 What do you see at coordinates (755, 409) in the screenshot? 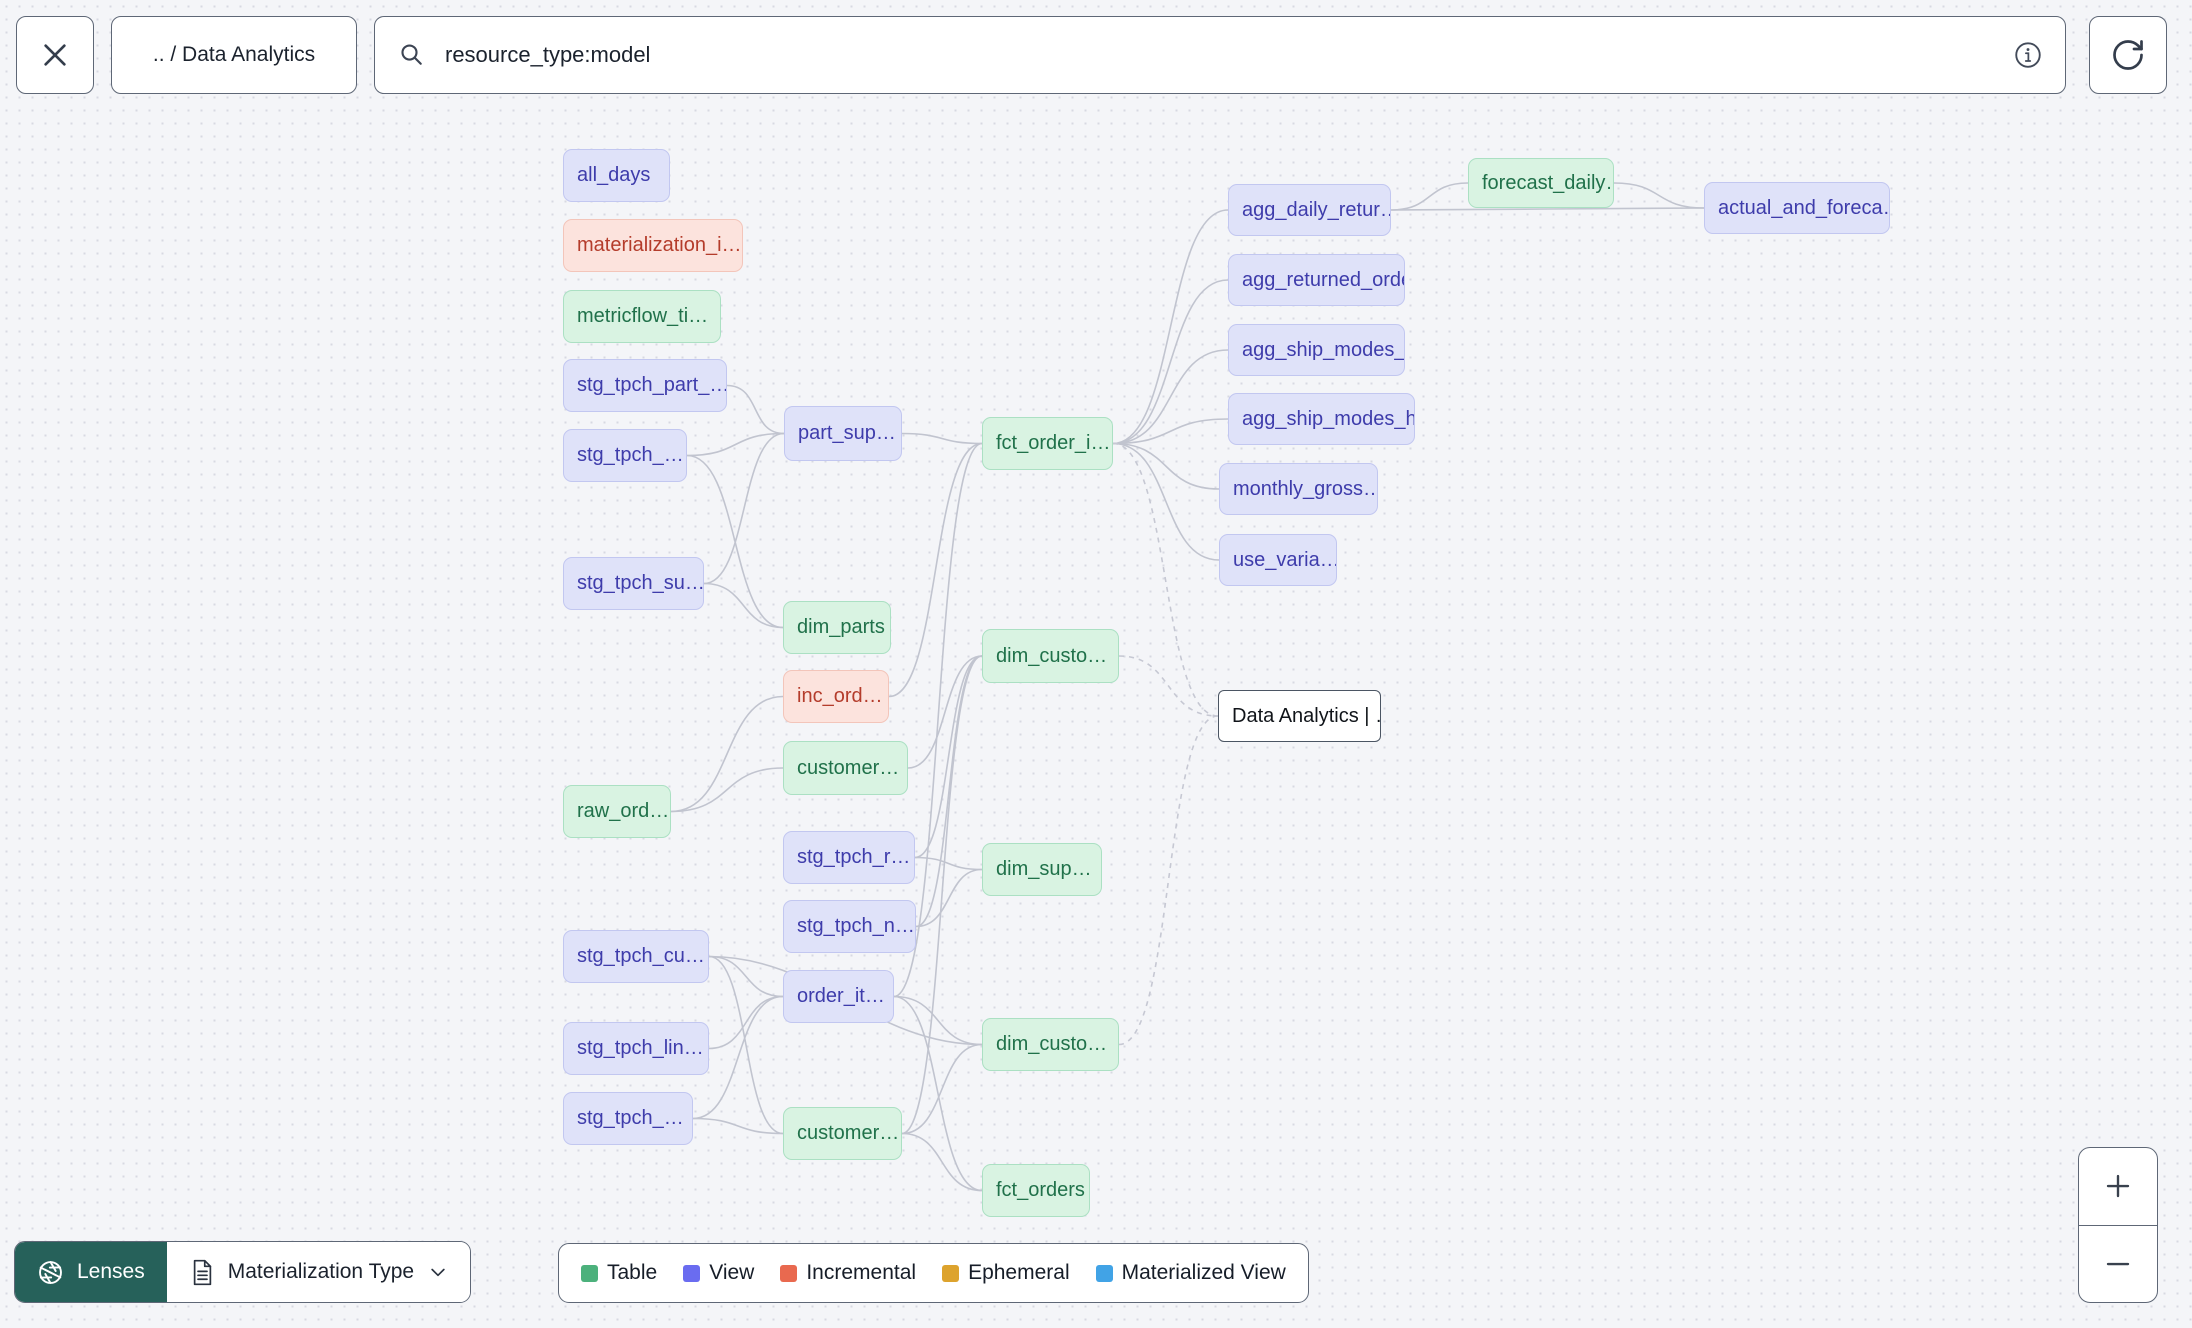
I see `edge-stg_tpch_part-part_sup` at bounding box center [755, 409].